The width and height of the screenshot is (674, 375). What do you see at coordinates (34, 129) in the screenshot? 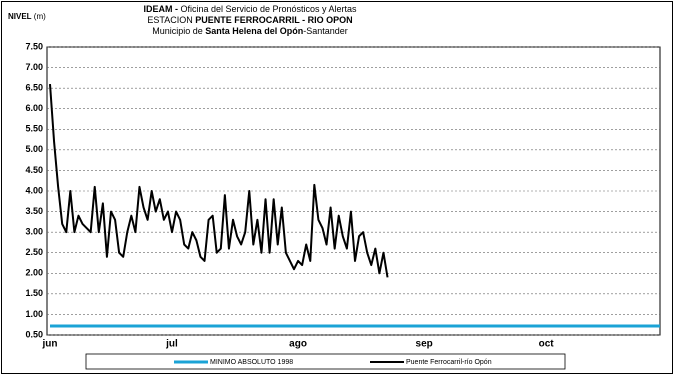
I see `y-tick-label: 5.50` at bounding box center [34, 129].